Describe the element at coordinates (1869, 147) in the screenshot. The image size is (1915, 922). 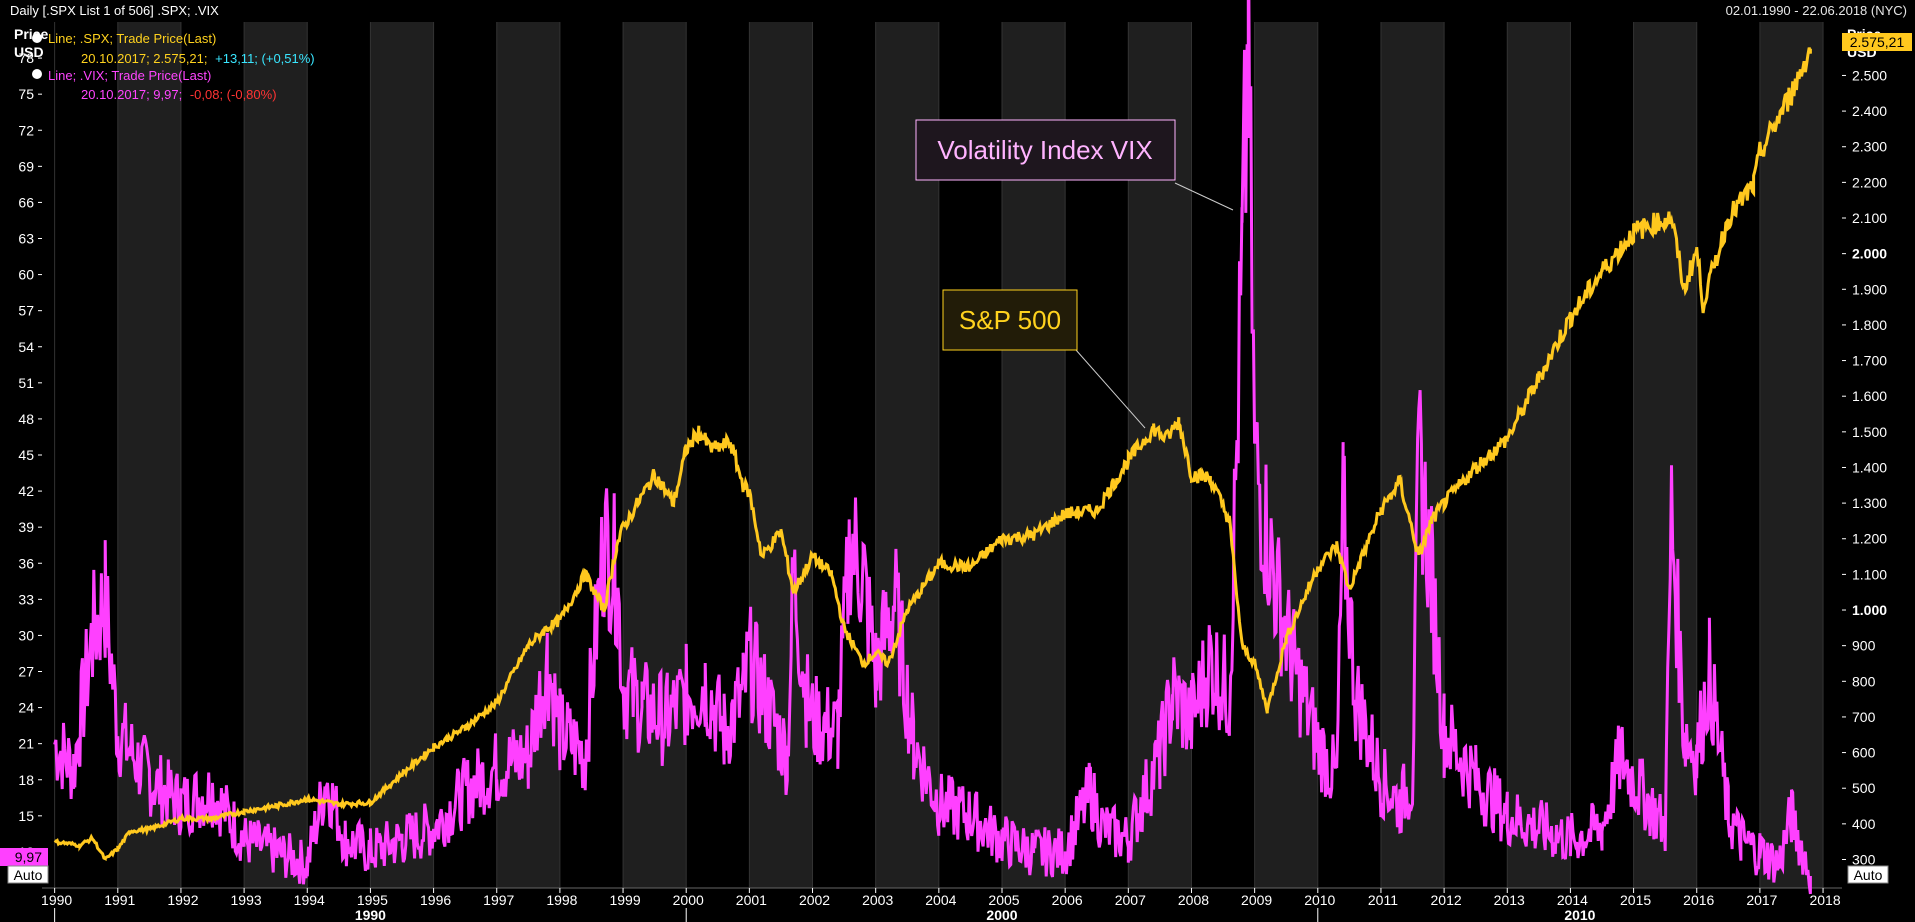
I see `right-tick-label: 2.300` at that location.